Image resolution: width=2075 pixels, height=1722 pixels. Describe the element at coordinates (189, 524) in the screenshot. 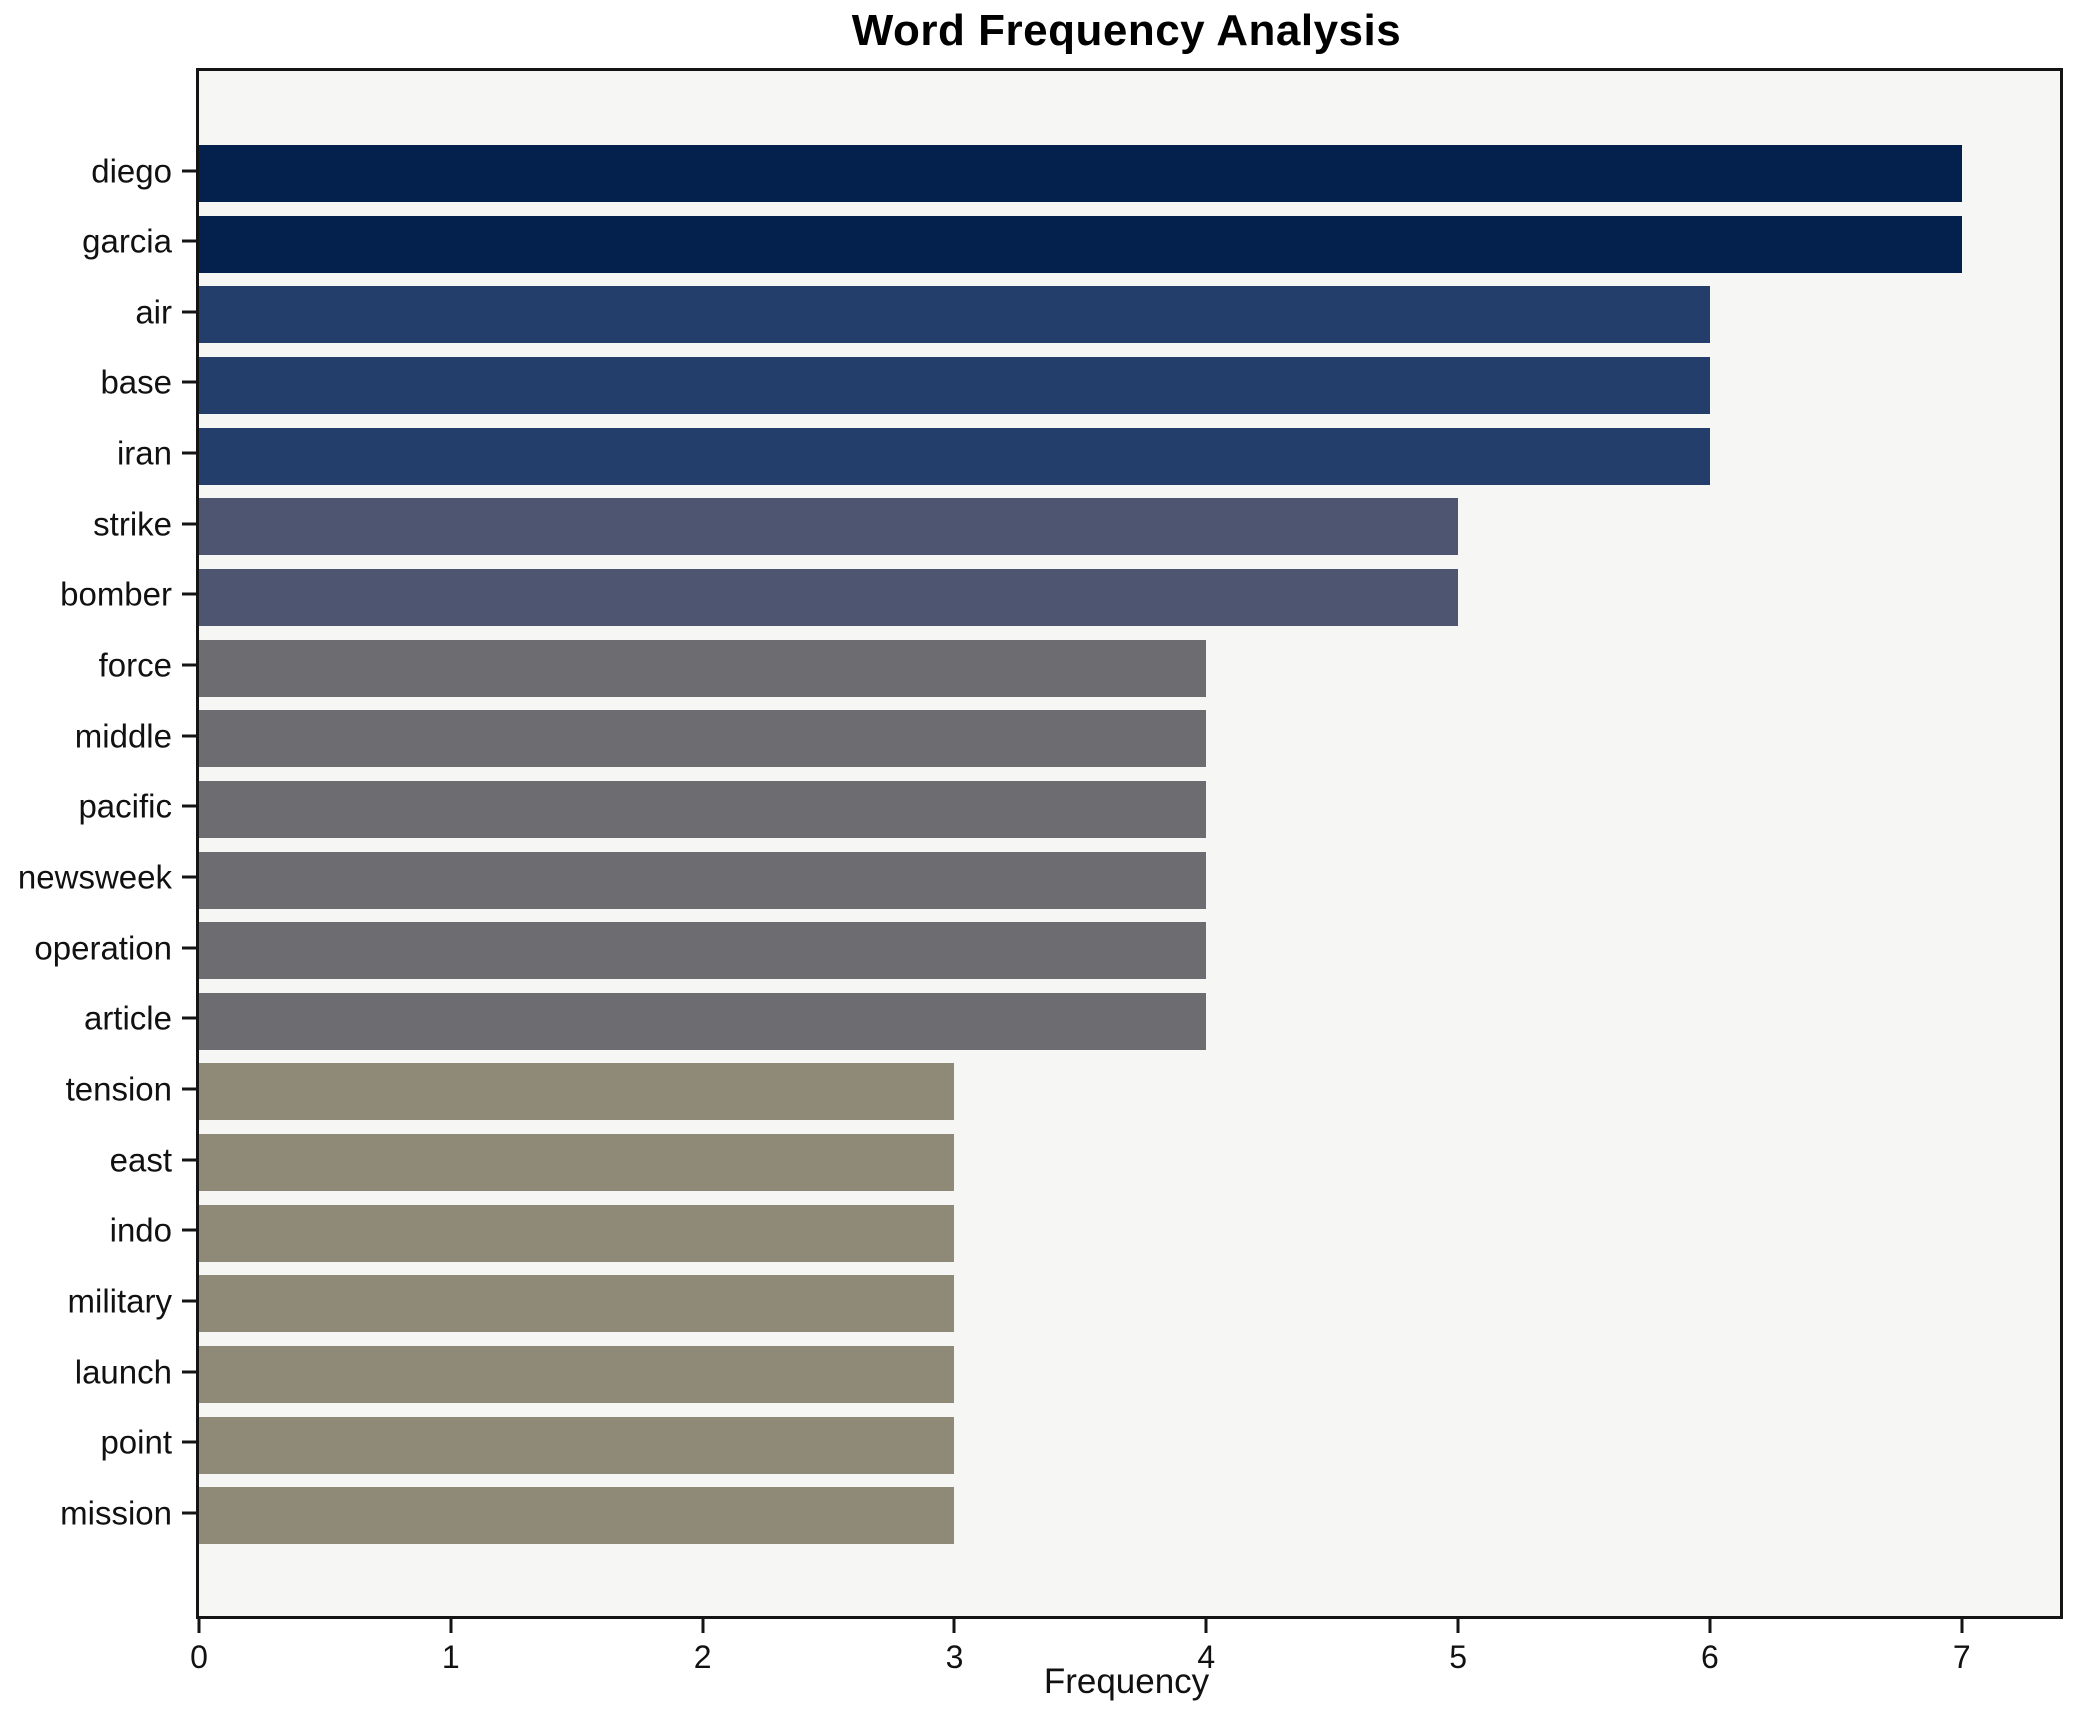

I see `y-tick-mark-strike` at that location.